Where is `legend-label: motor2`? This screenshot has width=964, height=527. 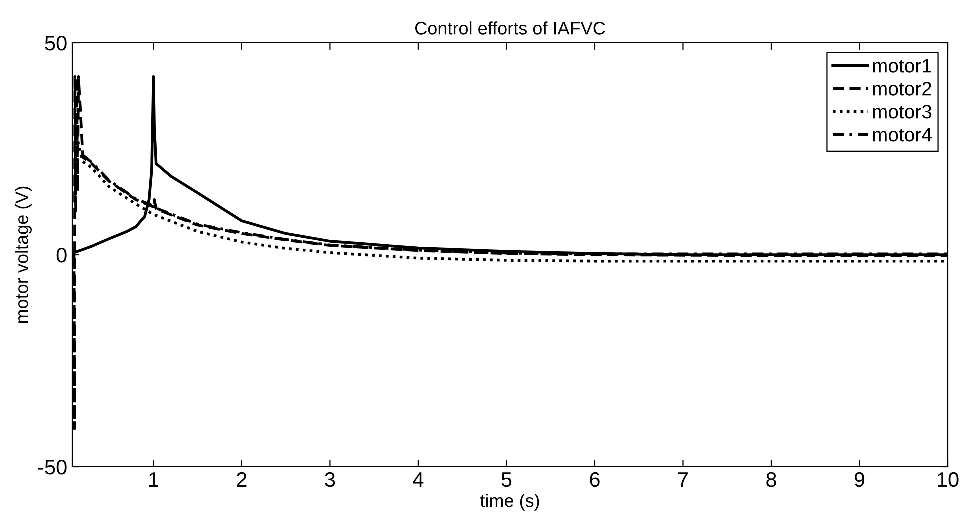
legend-label: motor2 is located at coordinates (902, 89).